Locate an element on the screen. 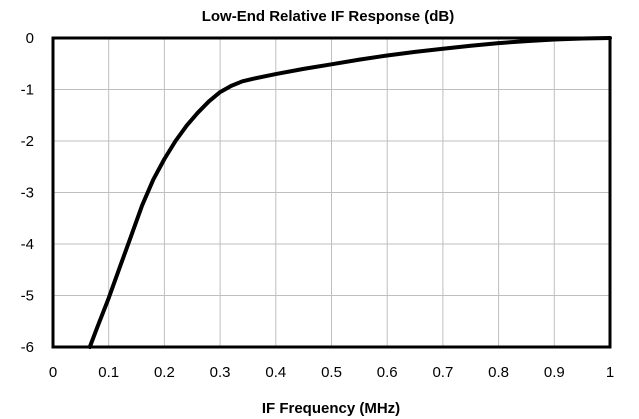  x-tick-label: 0.9 is located at coordinates (554, 372).